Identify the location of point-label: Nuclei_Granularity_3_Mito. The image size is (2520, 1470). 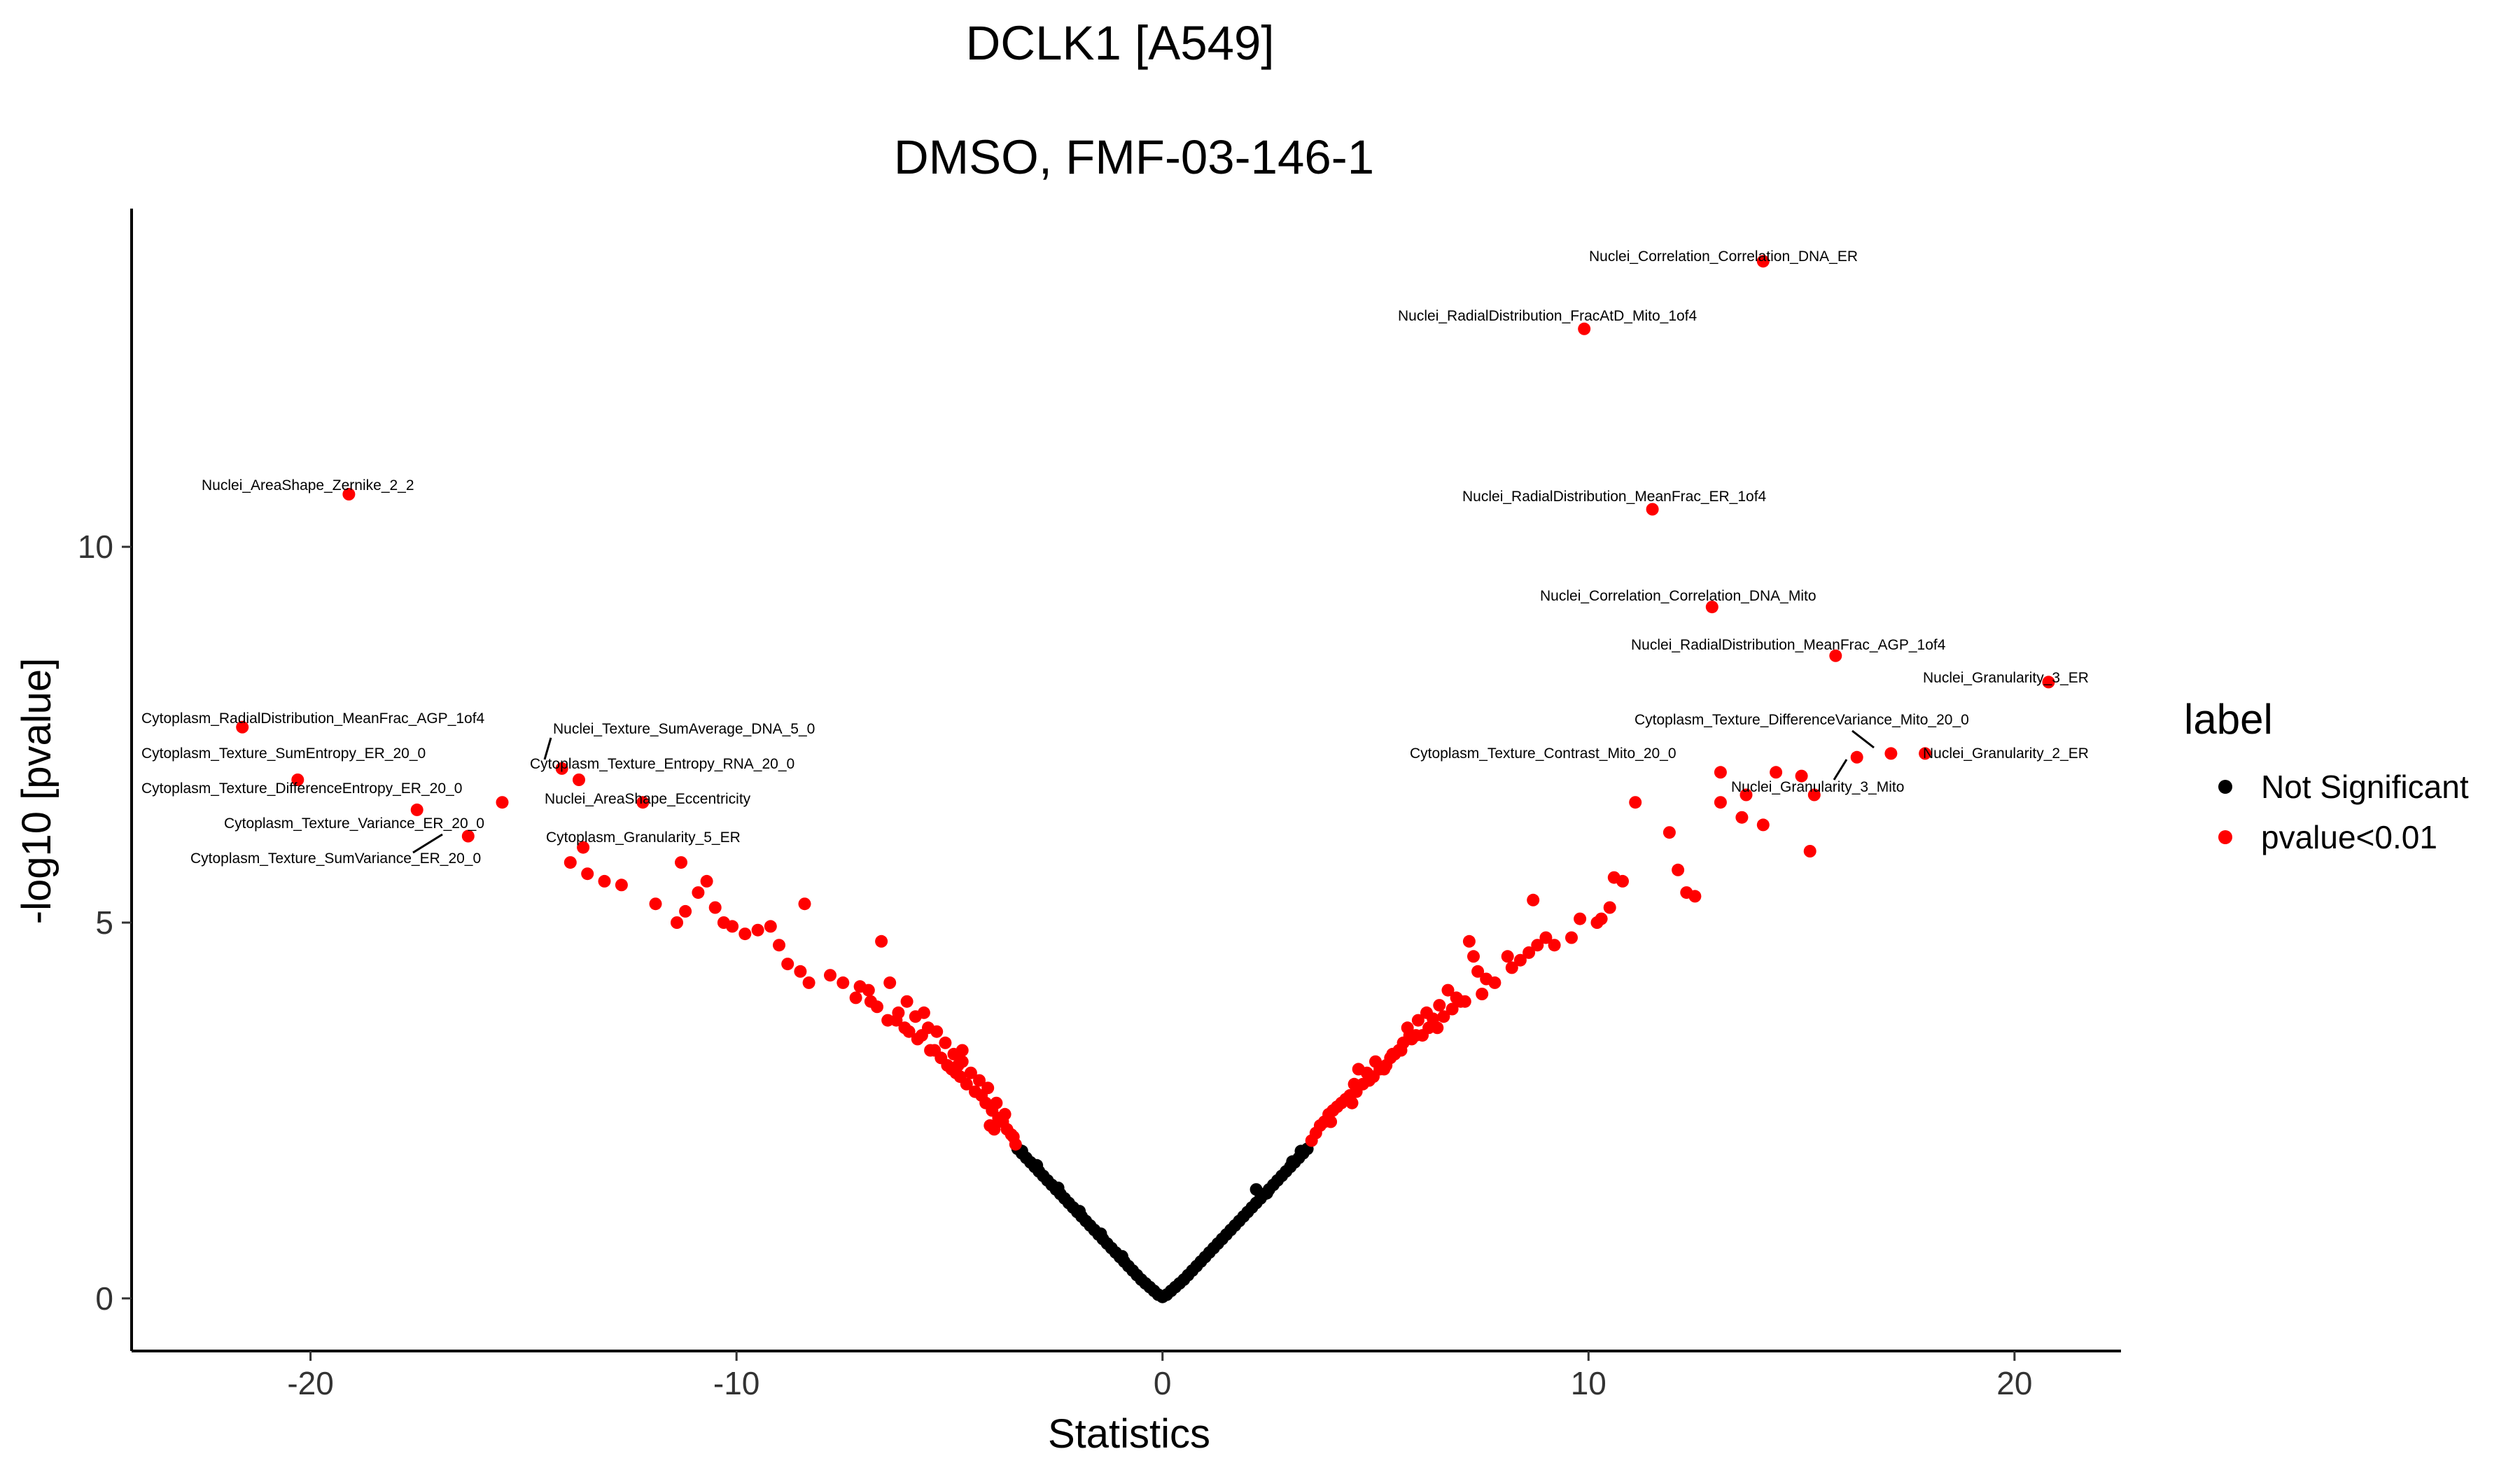
(1817, 787).